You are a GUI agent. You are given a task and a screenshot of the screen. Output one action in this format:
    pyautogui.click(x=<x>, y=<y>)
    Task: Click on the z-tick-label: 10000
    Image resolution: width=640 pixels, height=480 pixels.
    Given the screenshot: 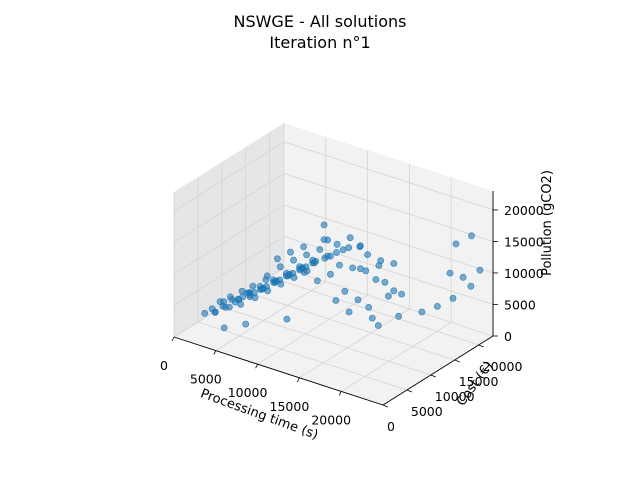 What is the action you would take?
    pyautogui.click(x=524, y=273)
    